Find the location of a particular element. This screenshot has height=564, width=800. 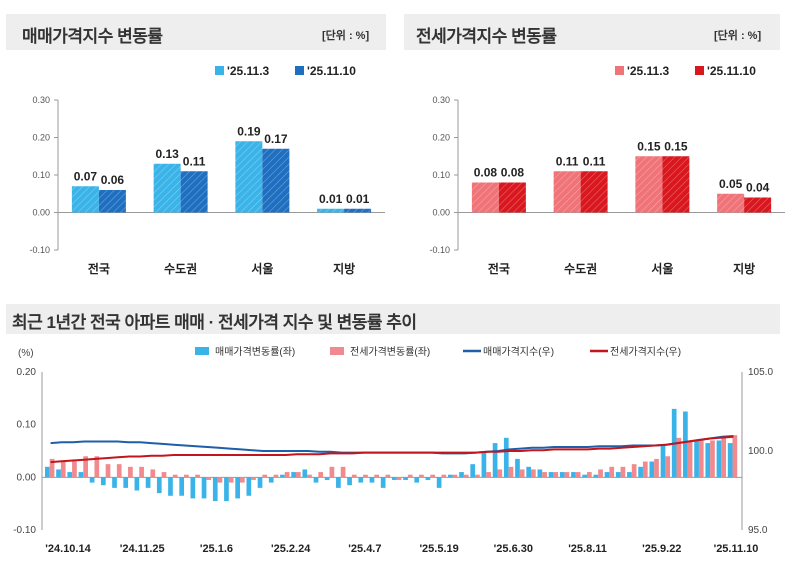

right-data-label: 0.15 is located at coordinates (676, 146).